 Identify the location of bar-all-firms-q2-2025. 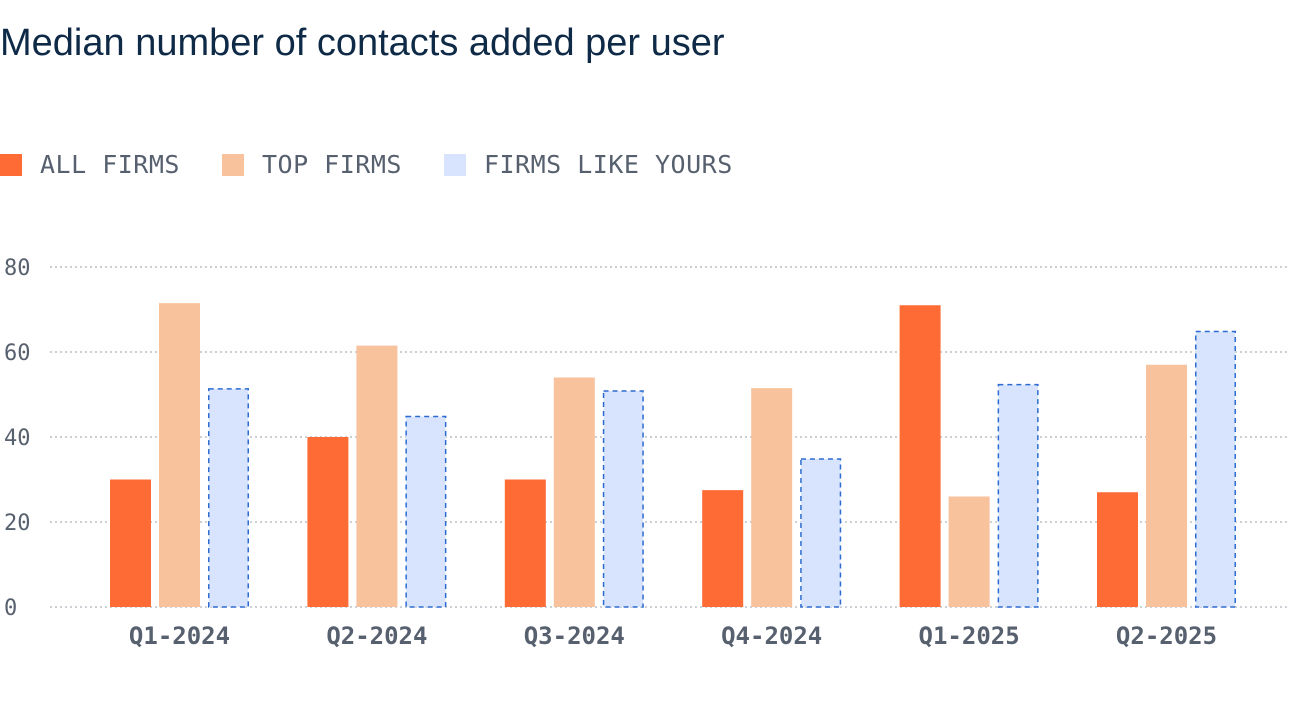
(1117, 549).